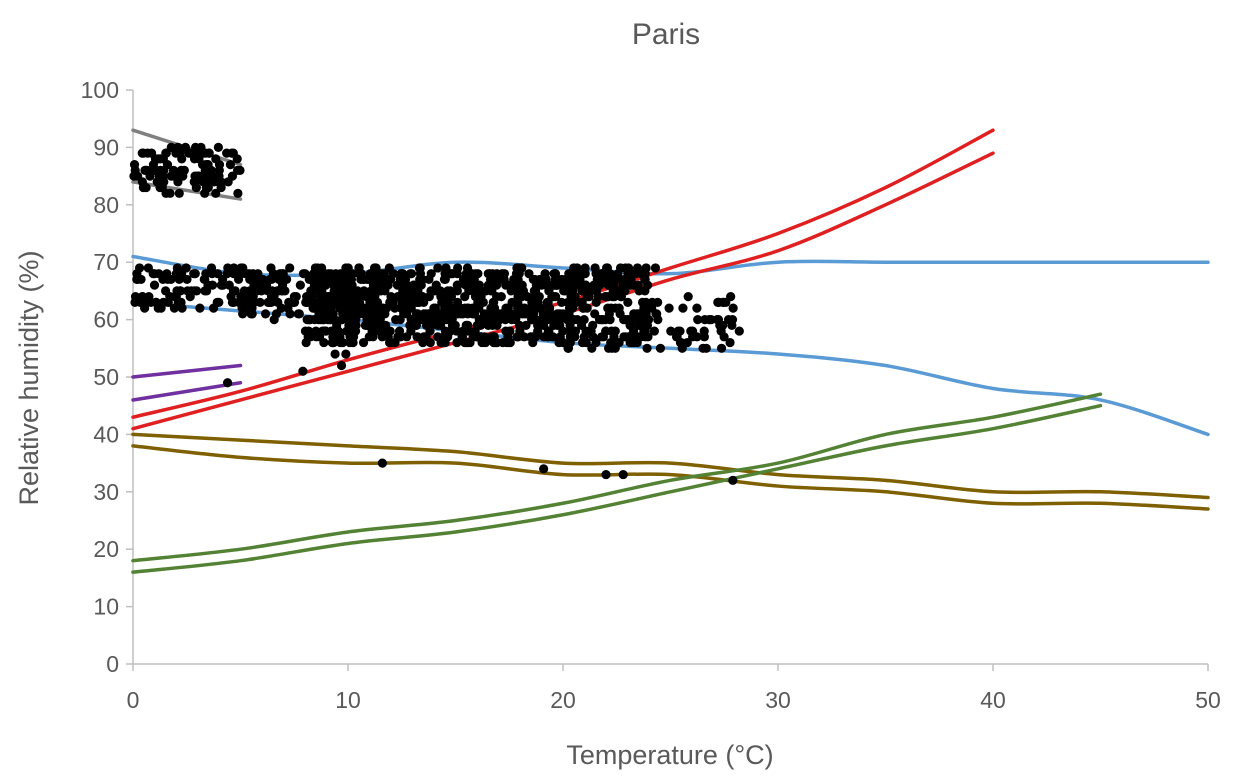  Describe the element at coordinates (993, 700) in the screenshot. I see `x-tick-label: 40` at that location.